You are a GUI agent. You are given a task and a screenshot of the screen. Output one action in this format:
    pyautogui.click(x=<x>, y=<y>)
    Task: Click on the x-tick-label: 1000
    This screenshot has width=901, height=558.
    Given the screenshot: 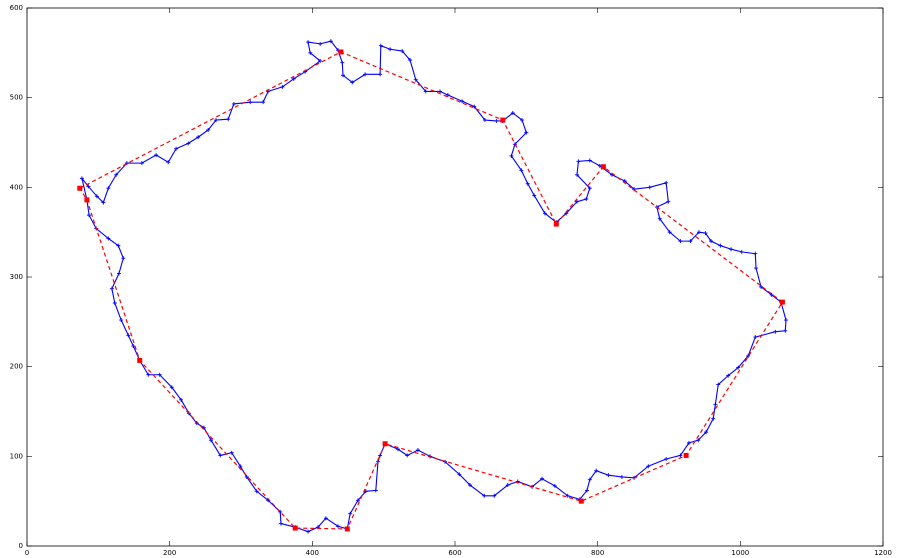 What is the action you would take?
    pyautogui.click(x=740, y=553)
    